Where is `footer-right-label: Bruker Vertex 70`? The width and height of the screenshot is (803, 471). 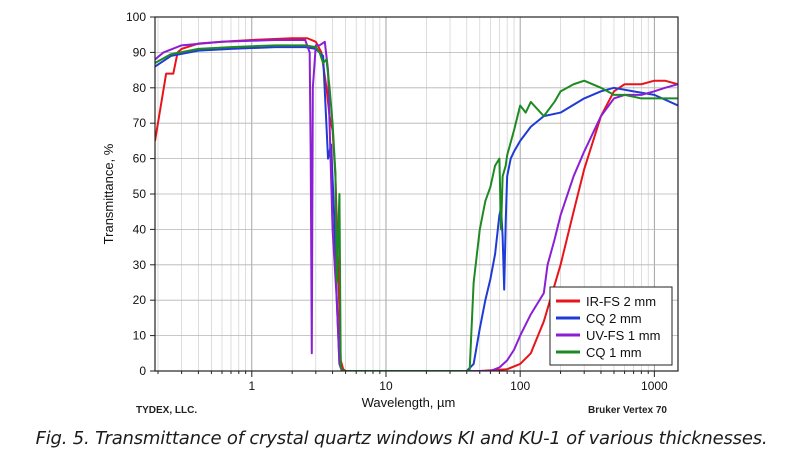 footer-right-label: Bruker Vertex 70 is located at coordinates (627, 410).